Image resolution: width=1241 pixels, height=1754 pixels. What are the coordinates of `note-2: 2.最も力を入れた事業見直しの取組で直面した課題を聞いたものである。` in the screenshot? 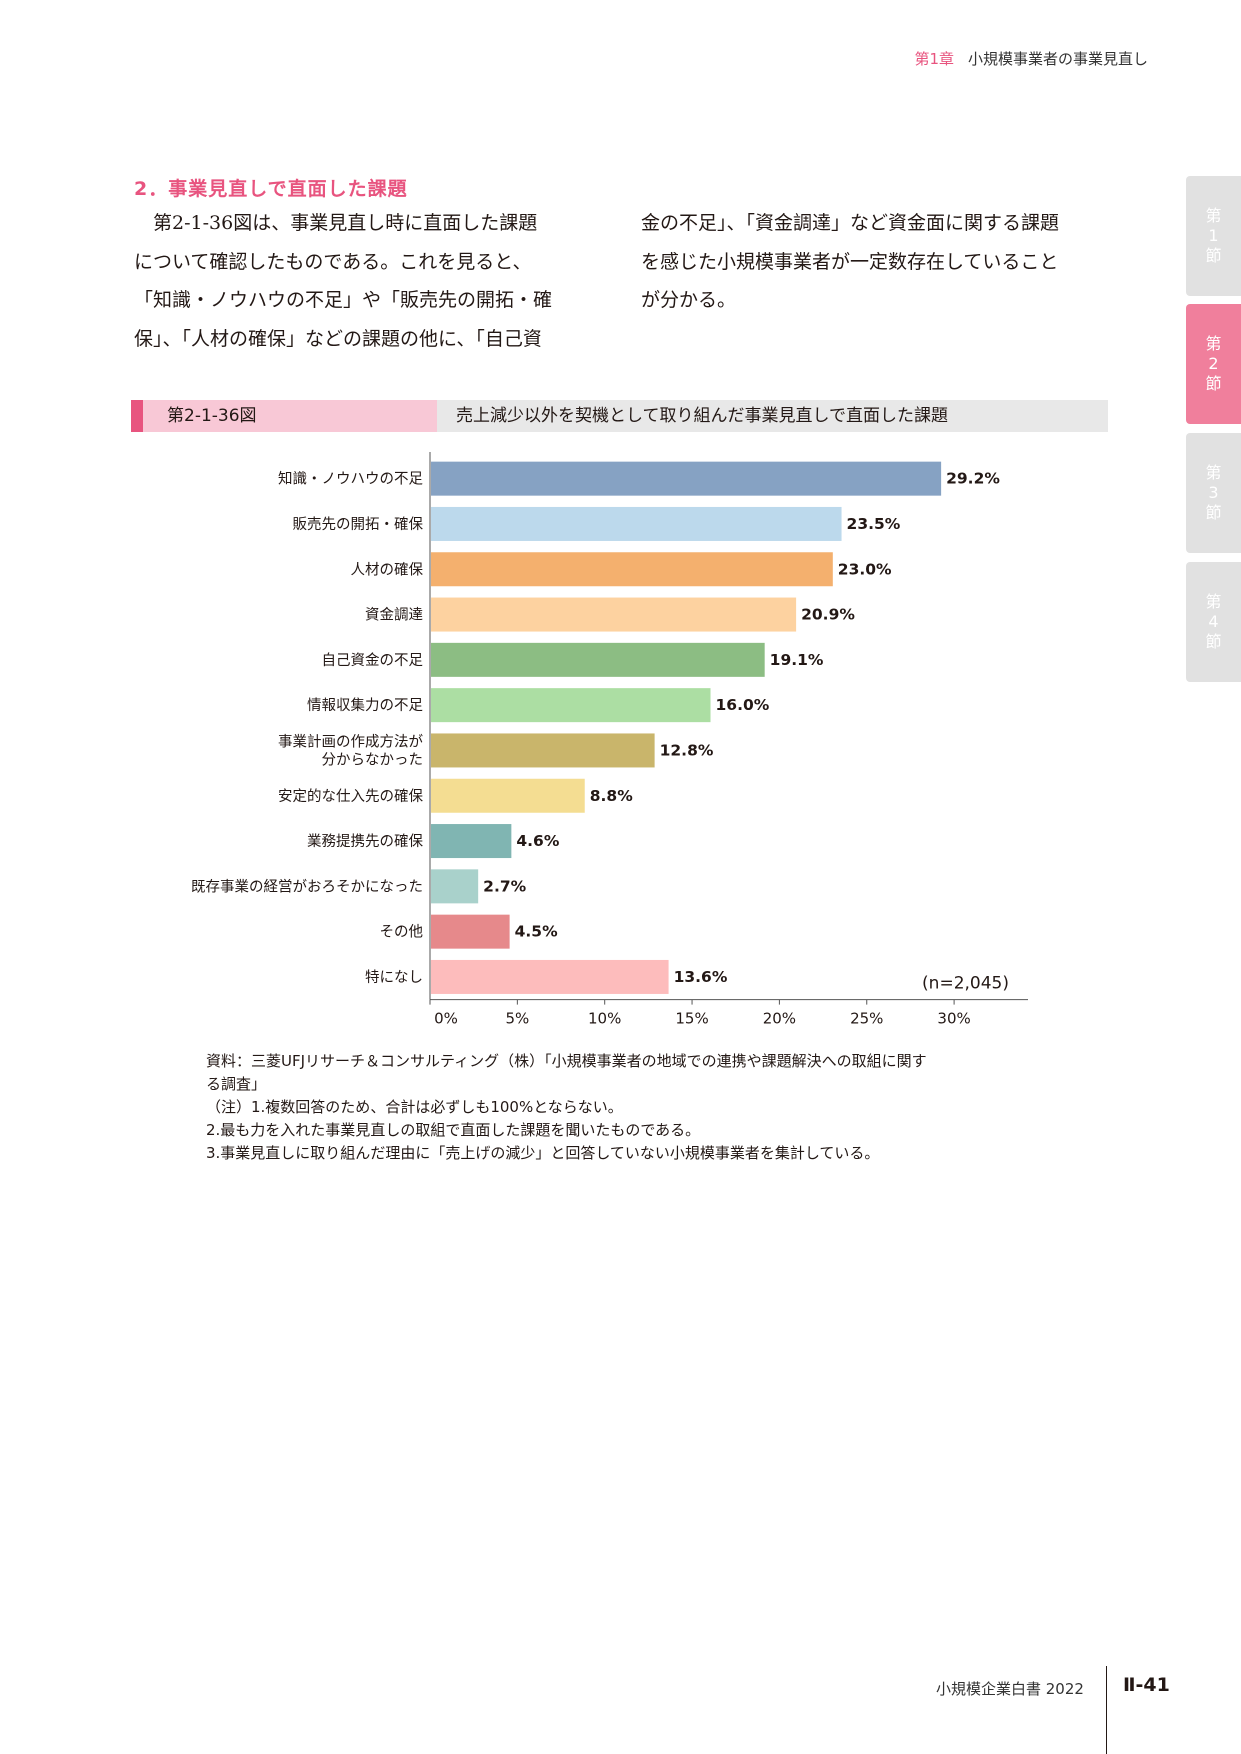 It's located at (453, 1130).